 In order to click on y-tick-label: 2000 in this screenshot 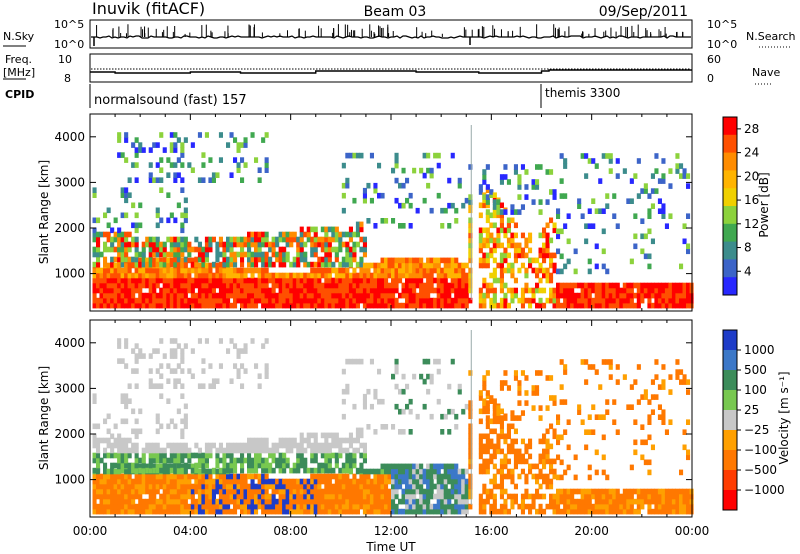, I will do `click(69, 228)`.